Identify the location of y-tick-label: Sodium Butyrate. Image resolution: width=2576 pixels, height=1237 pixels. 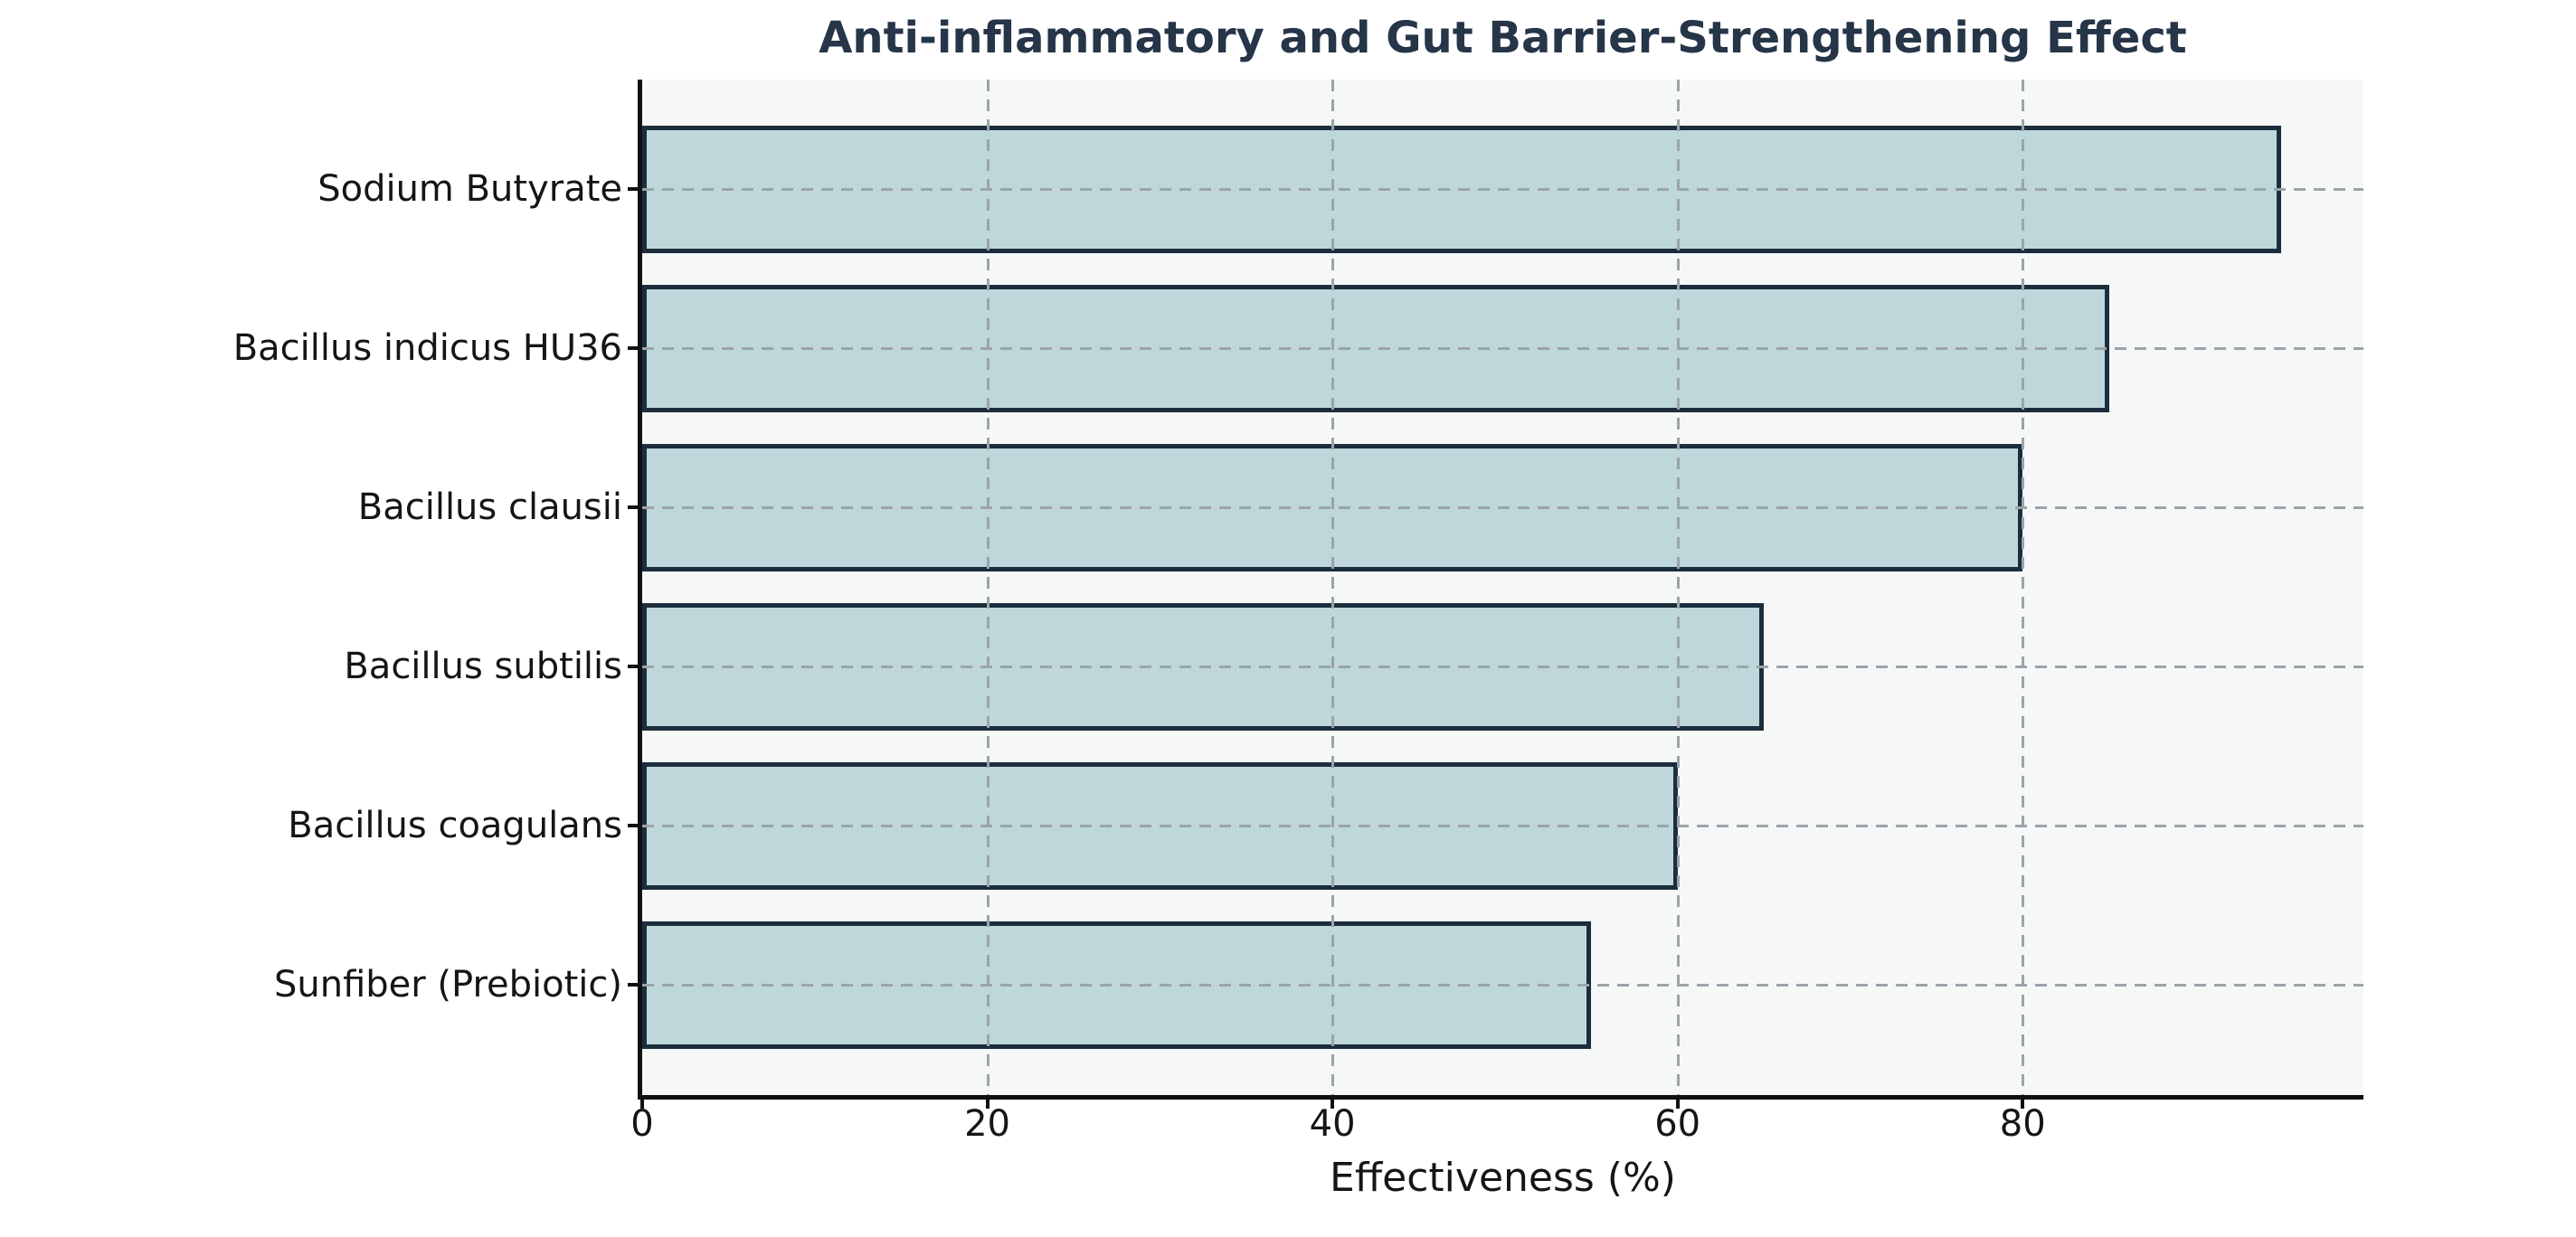
(470, 189).